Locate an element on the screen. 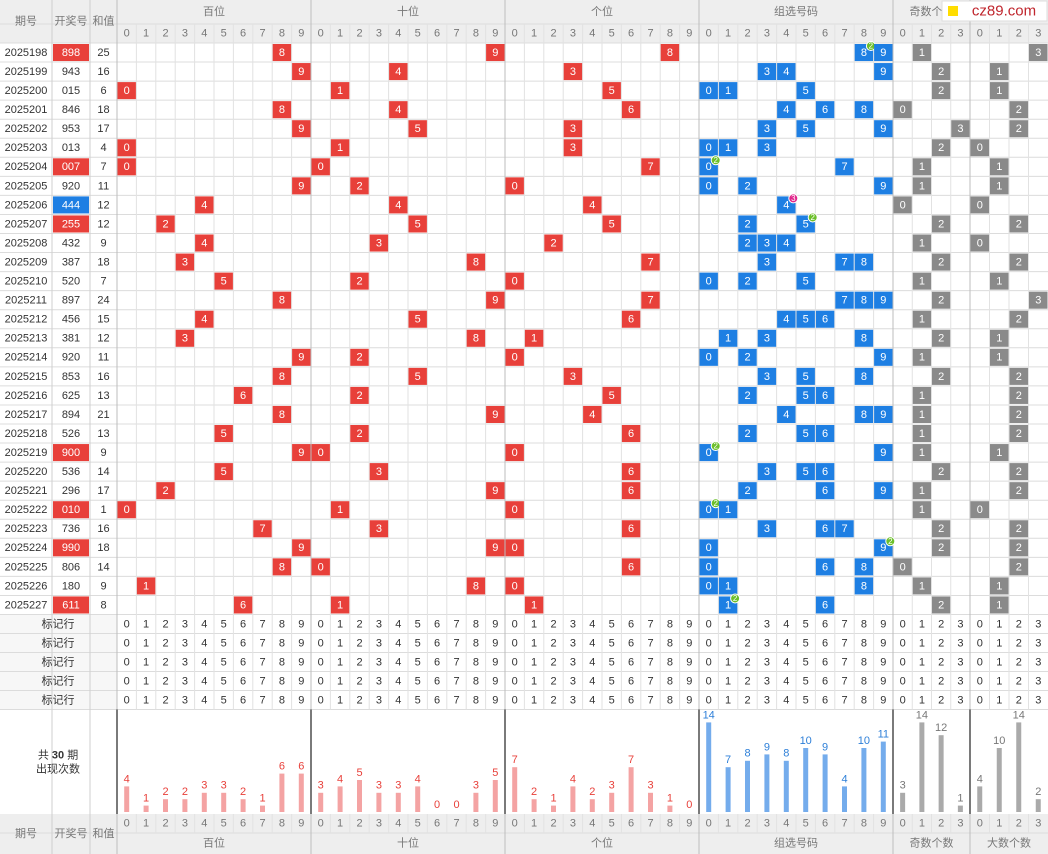 Image resolution: width=1048 pixels, height=854 pixels. position-marker-label: 3 is located at coordinates (573, 148).